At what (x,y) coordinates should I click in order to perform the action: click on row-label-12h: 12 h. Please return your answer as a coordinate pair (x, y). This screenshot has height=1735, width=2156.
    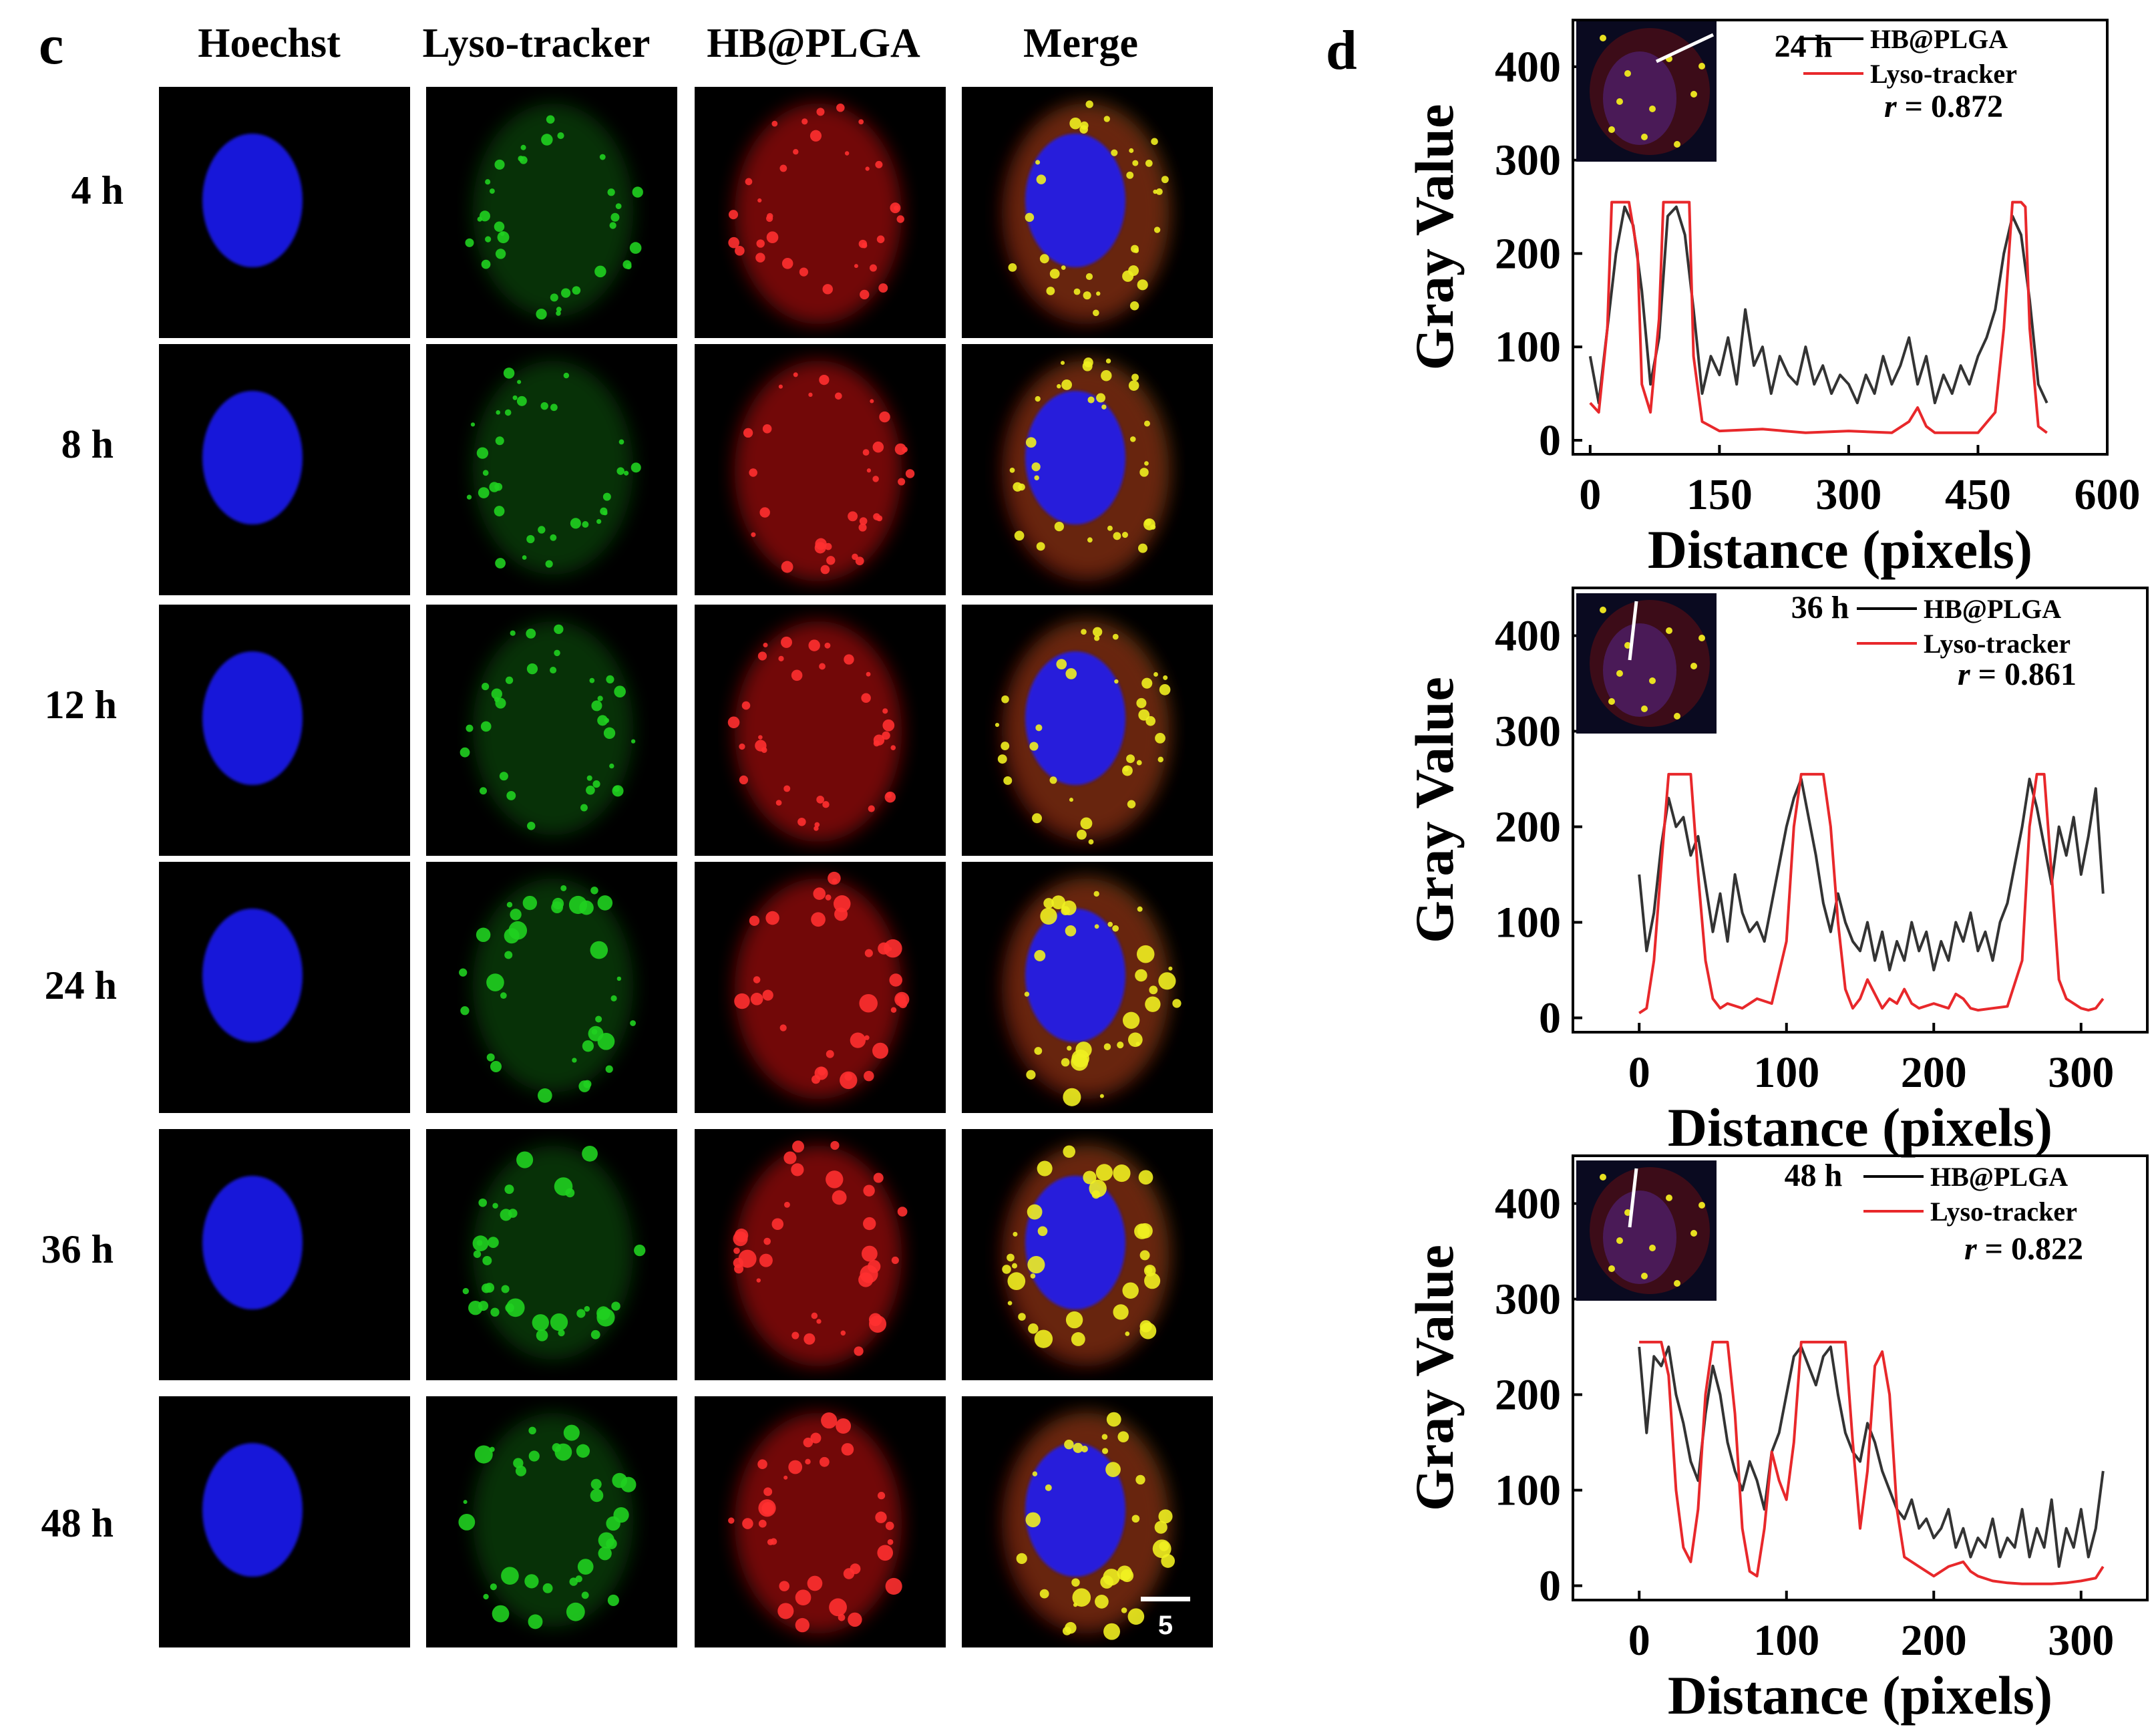
    Looking at the image, I should click on (80, 705).